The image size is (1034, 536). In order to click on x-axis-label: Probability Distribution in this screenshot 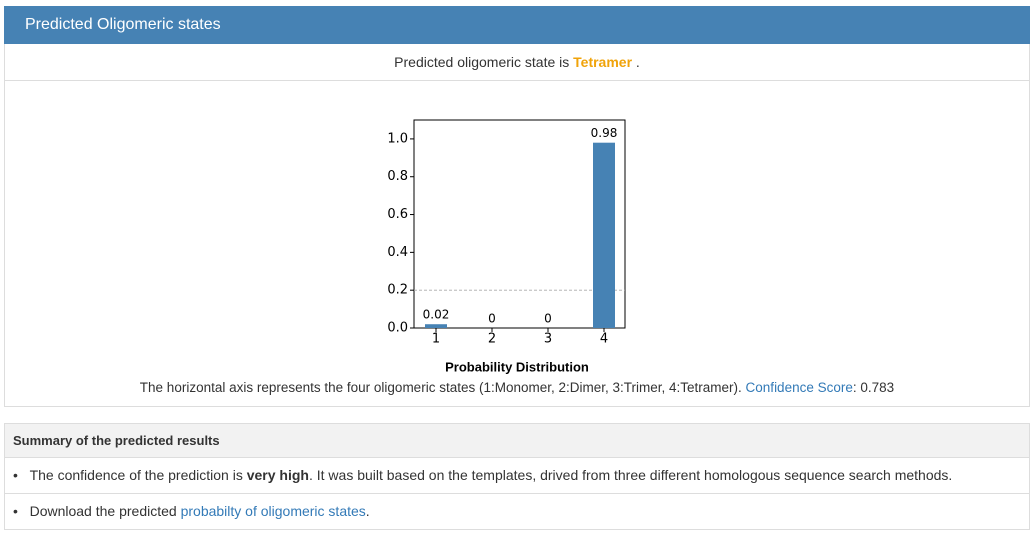, I will do `click(517, 366)`.